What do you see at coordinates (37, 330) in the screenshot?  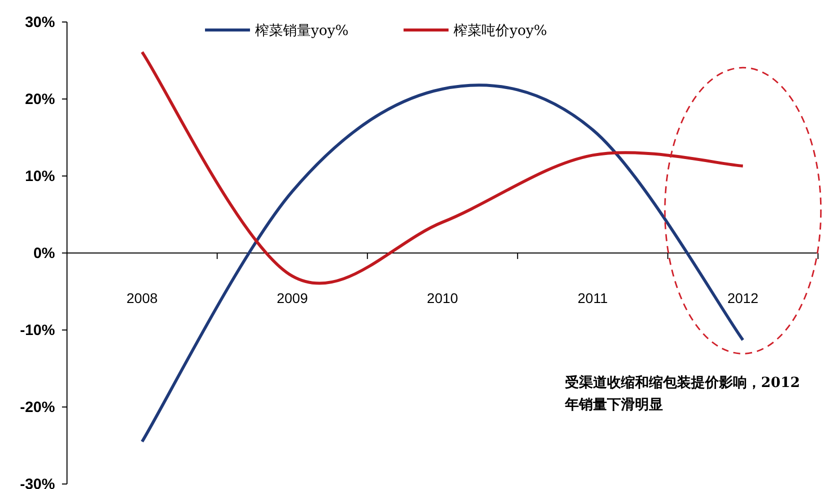 I see `y-tick-label: -10%` at bounding box center [37, 330].